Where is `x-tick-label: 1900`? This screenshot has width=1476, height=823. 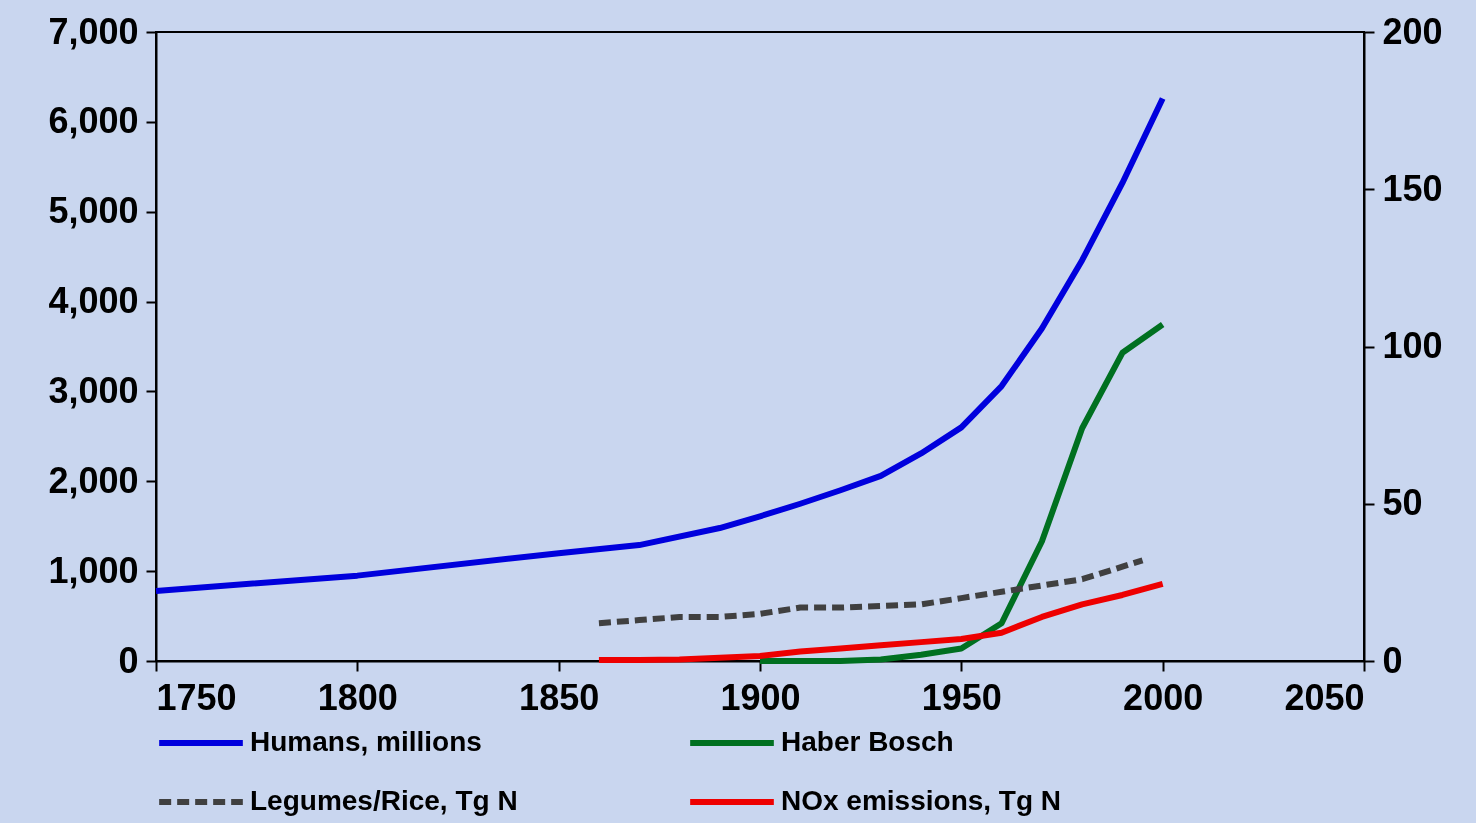 x-tick-label: 1900 is located at coordinates (760, 697).